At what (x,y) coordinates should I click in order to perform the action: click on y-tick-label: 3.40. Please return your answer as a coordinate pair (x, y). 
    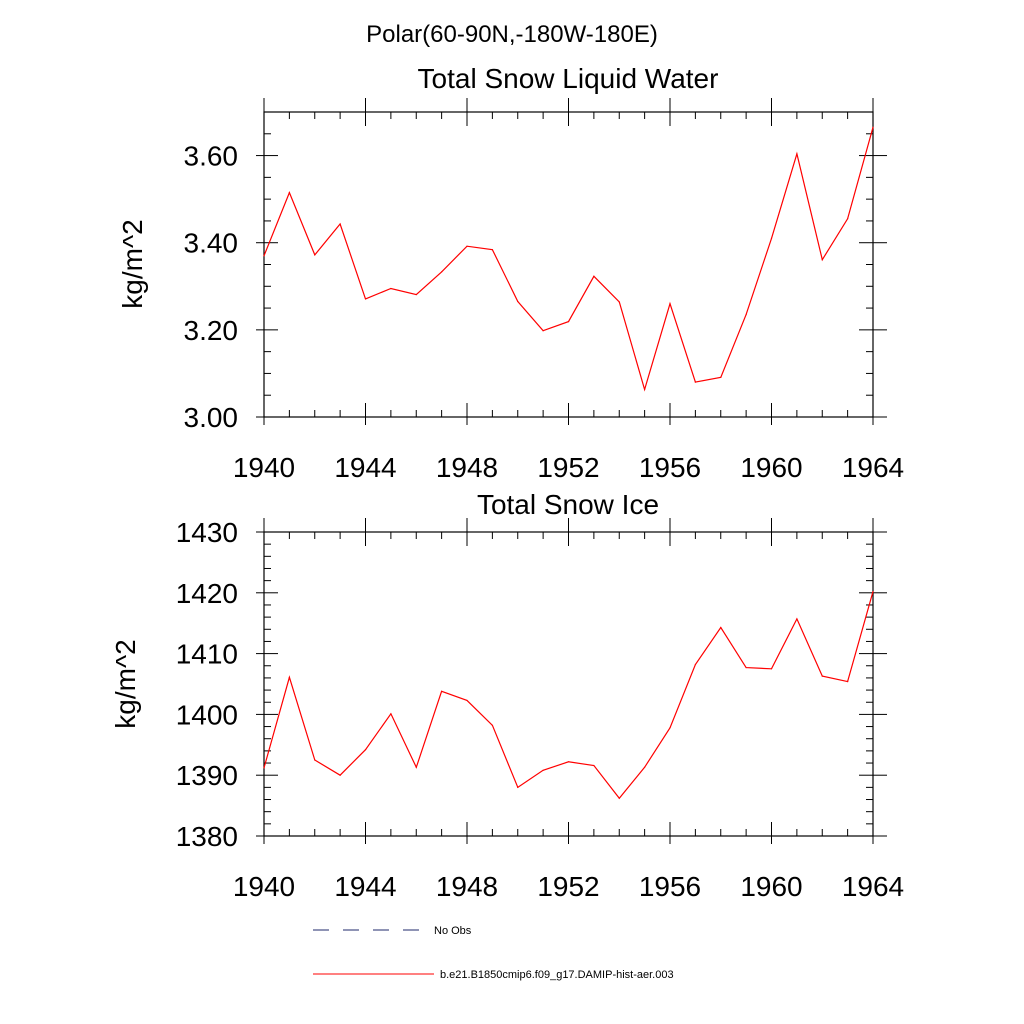
    Looking at the image, I should click on (211, 243).